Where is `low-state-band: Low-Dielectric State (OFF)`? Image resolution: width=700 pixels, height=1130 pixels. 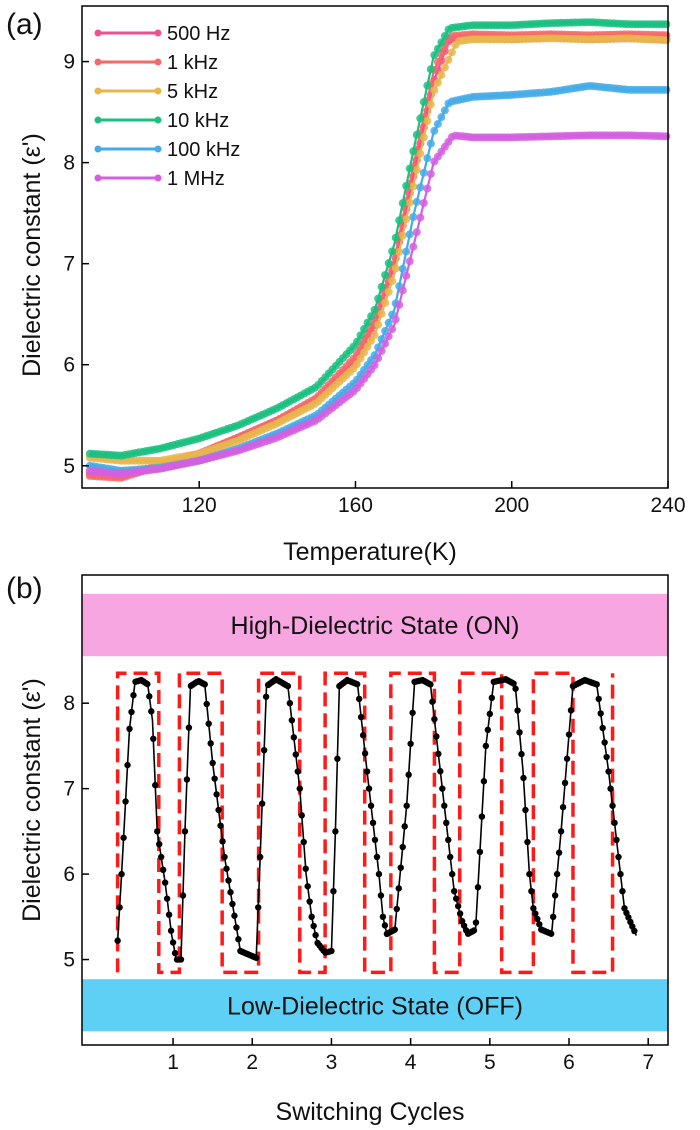
low-state-band: Low-Dielectric State (OFF) is located at coordinates (375, 1005).